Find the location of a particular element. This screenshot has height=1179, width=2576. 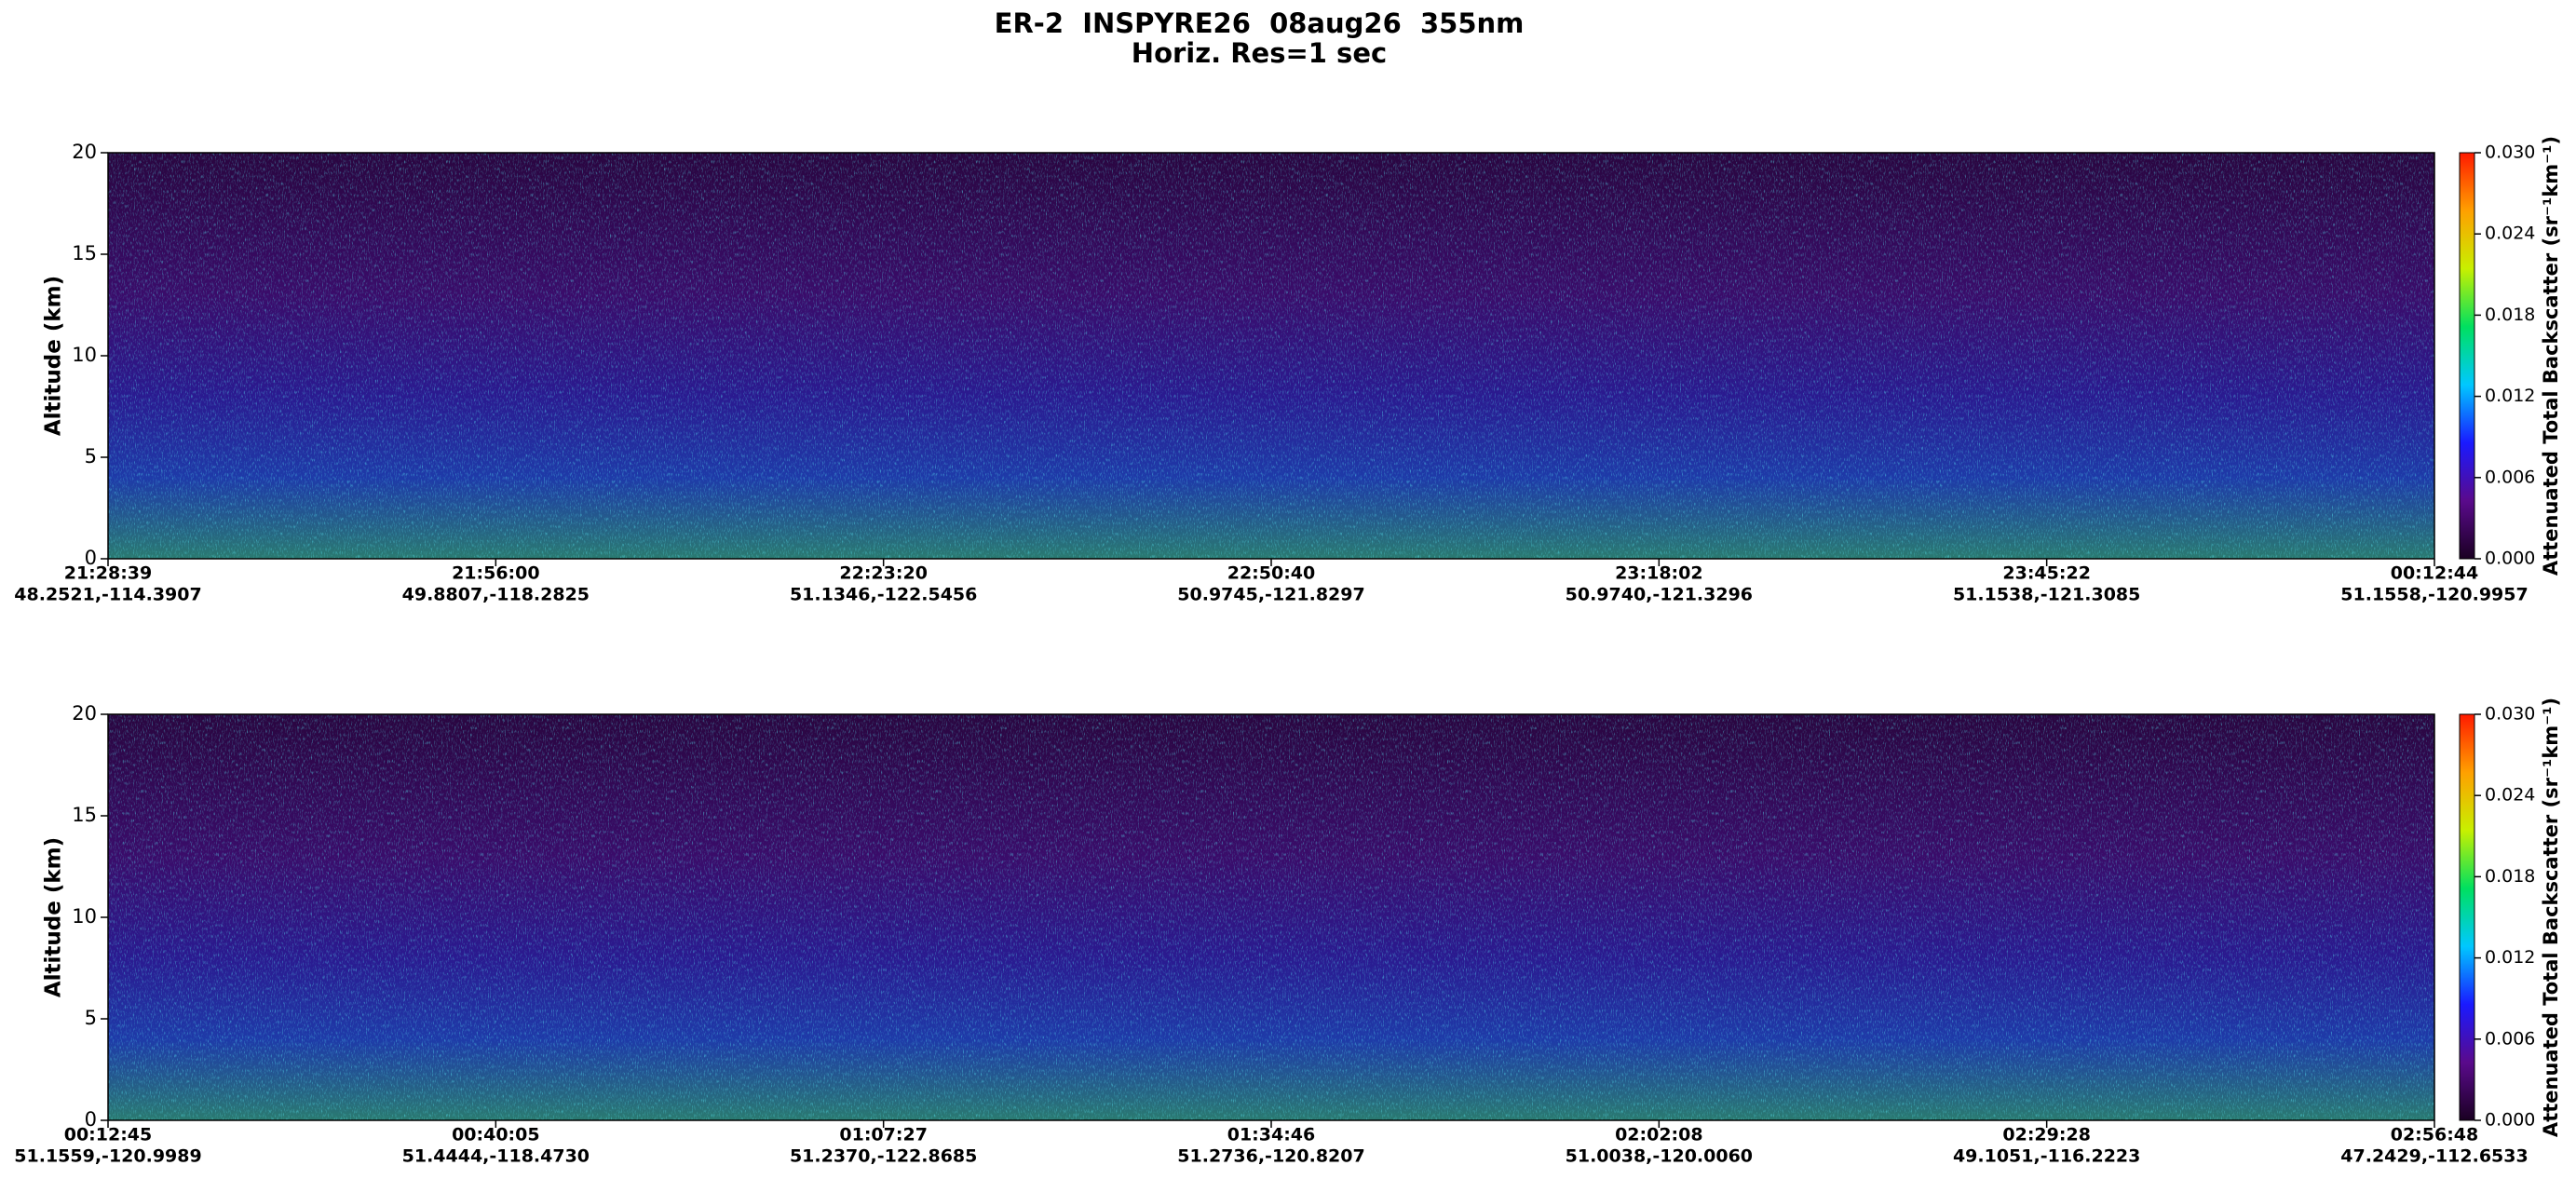

x-tick-time: 01:07:27 is located at coordinates (883, 1135).